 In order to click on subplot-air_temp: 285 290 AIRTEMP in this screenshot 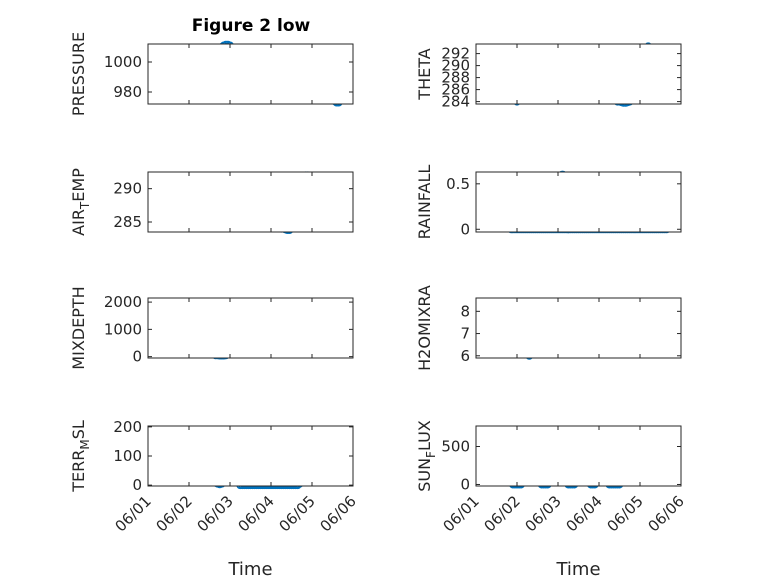, I will do `click(211, 202)`.